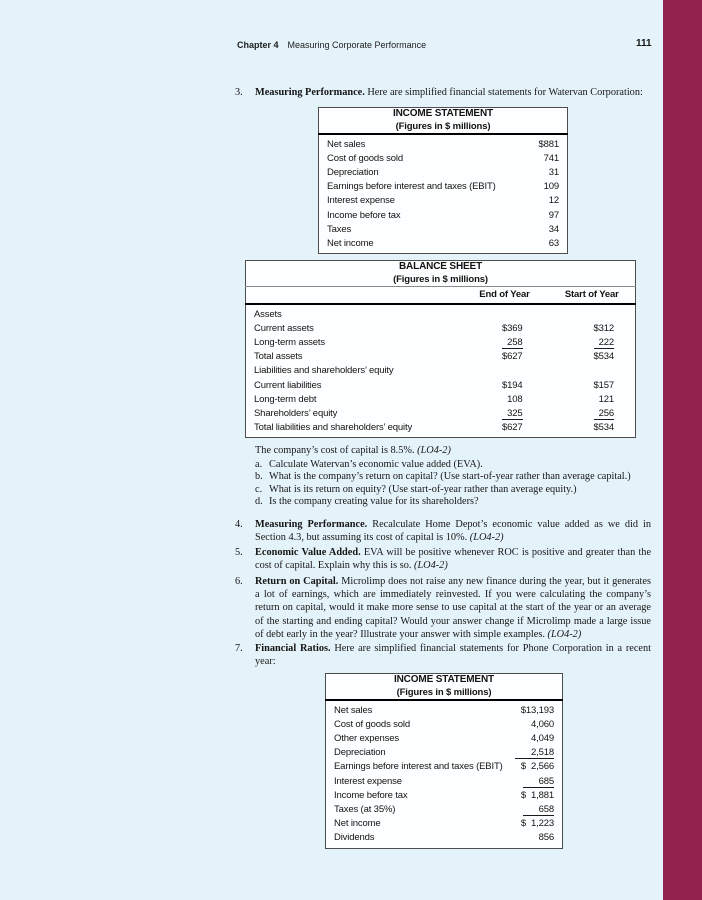 Image resolution: width=702 pixels, height=900 pixels. What do you see at coordinates (365, 809) in the screenshot?
I see `row-label: Taxes (at 35%)` at bounding box center [365, 809].